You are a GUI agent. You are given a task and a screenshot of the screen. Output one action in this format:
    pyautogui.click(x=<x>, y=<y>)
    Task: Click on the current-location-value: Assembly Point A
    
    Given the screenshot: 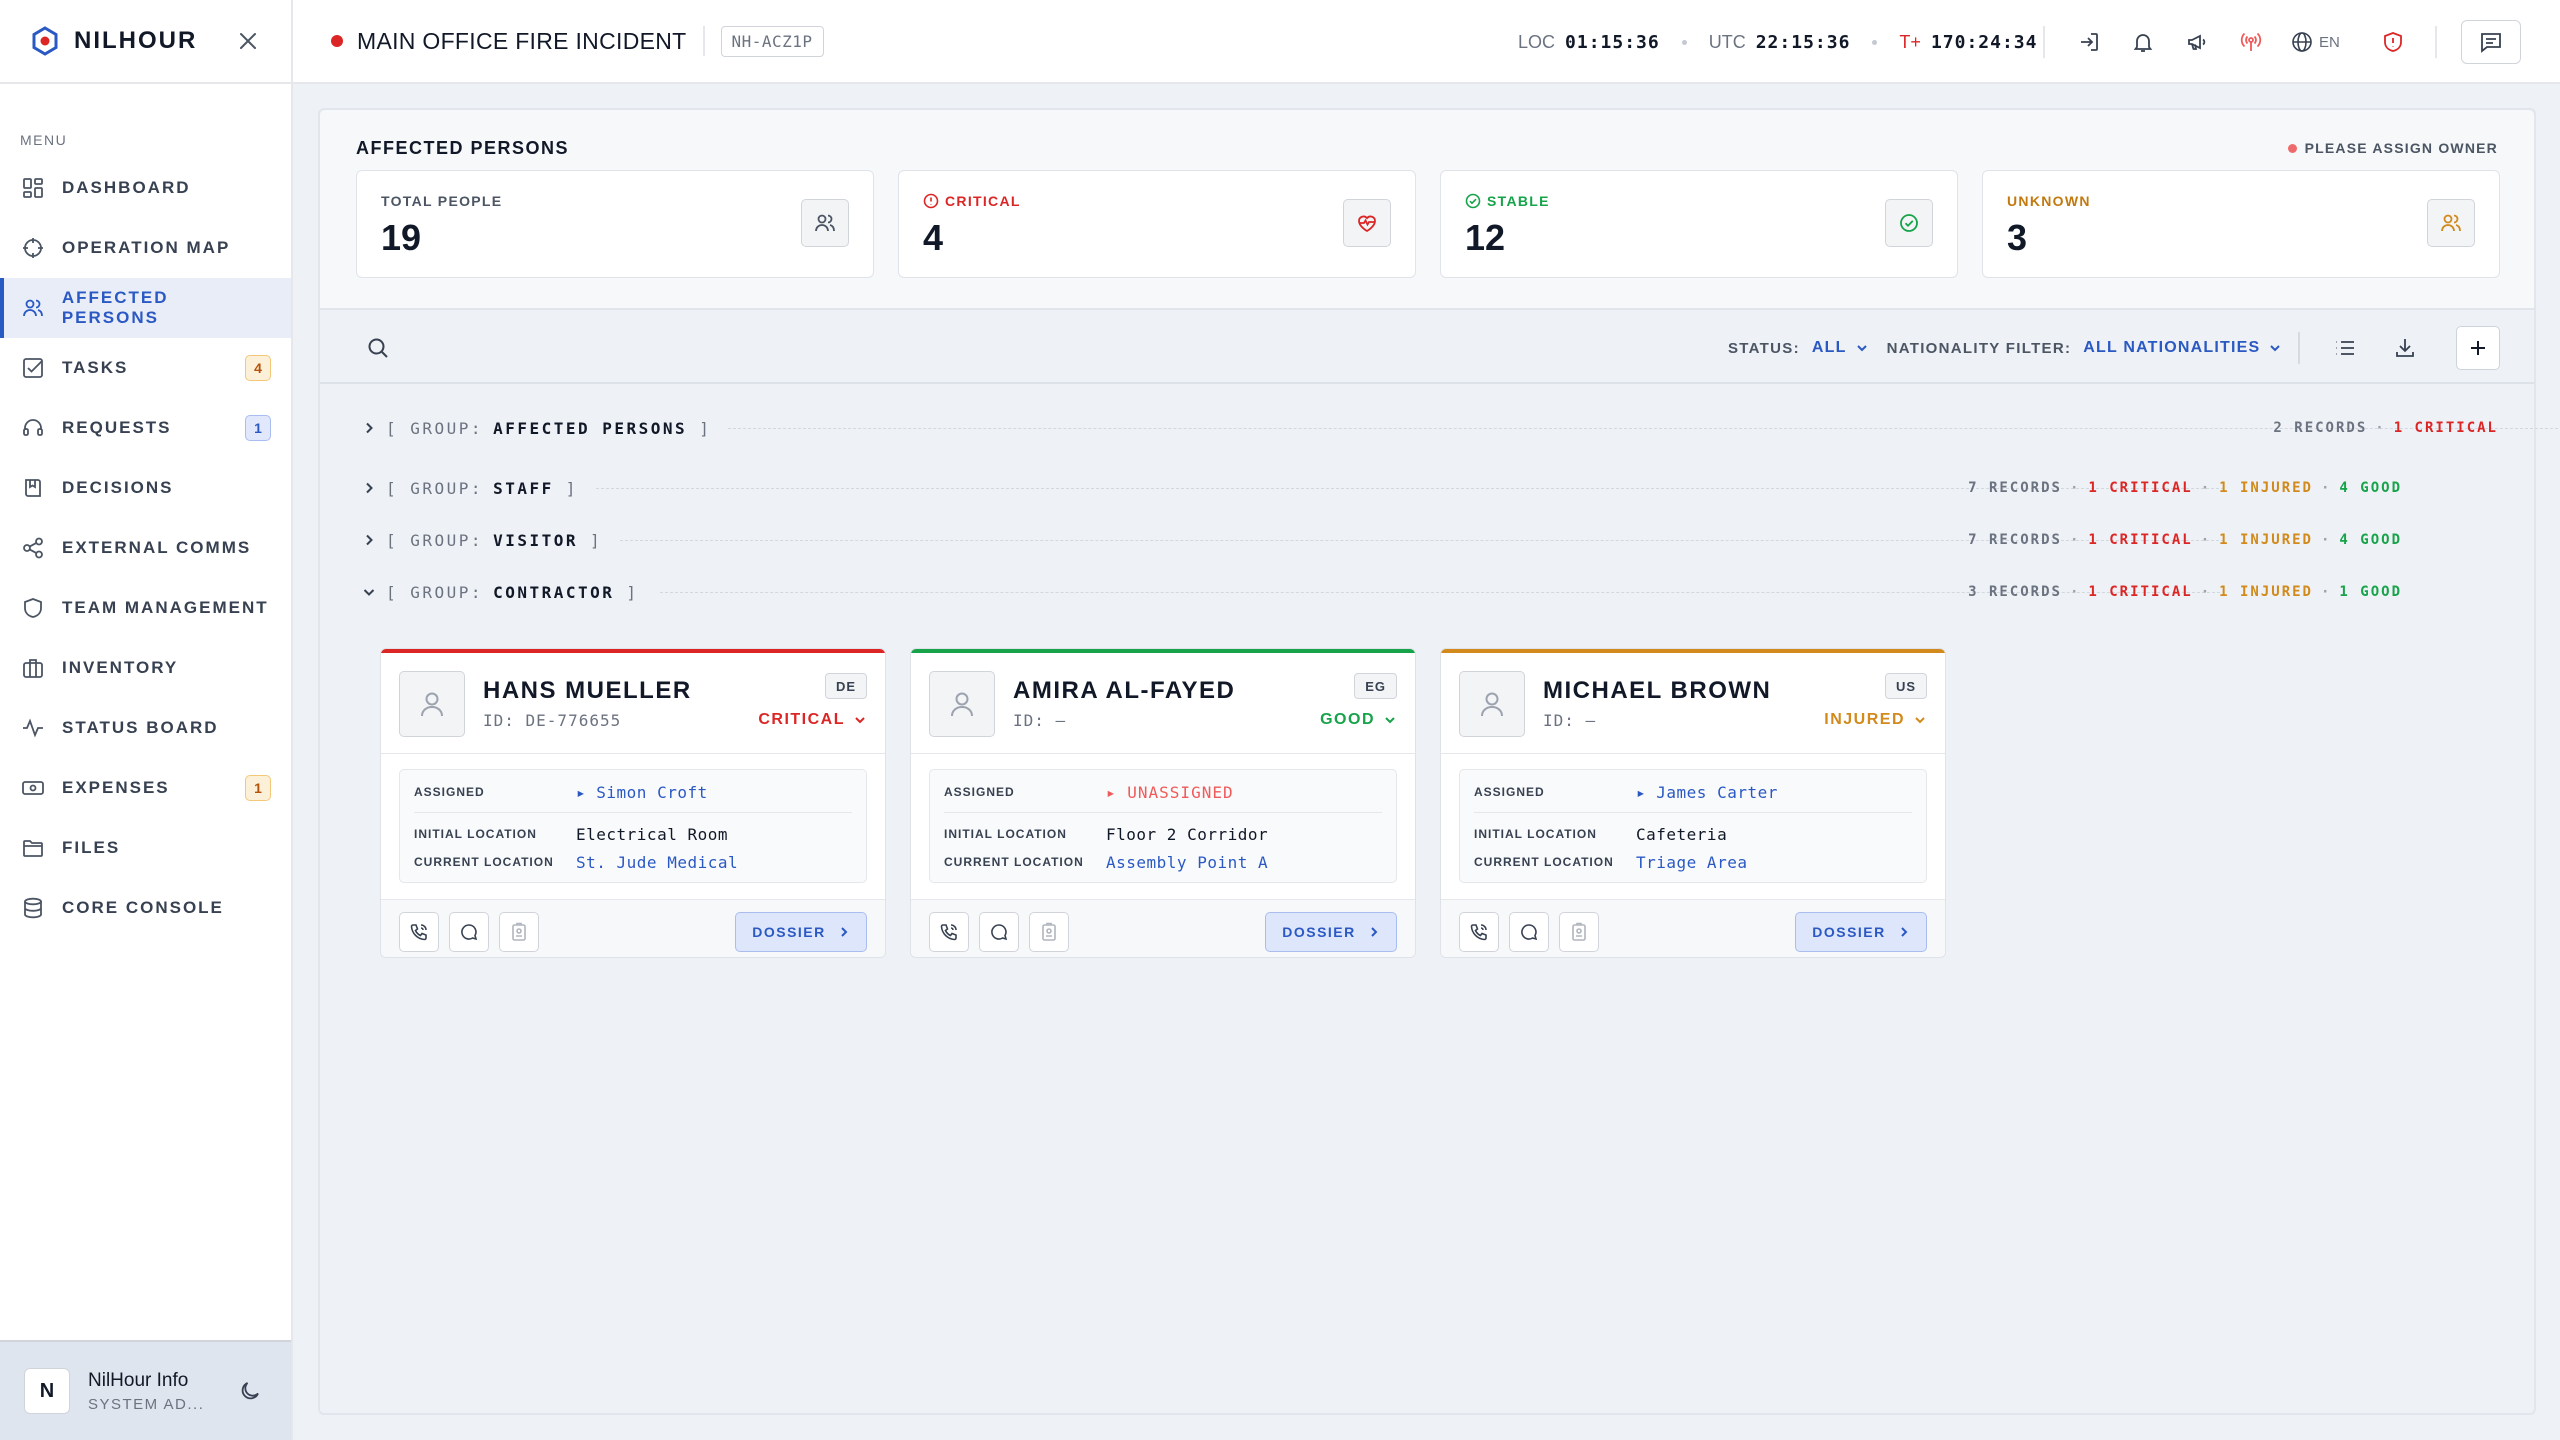 What is the action you would take?
    pyautogui.click(x=1187, y=862)
    